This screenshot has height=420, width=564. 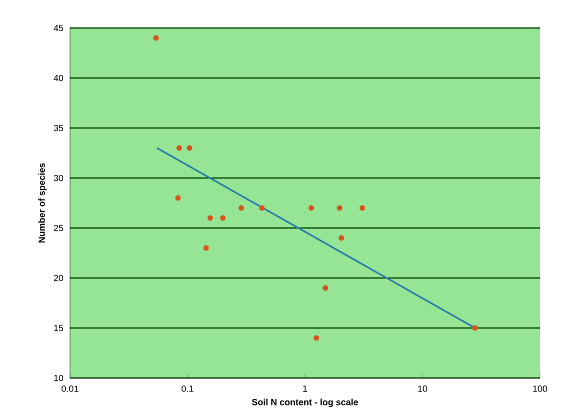 What do you see at coordinates (59, 378) in the screenshot?
I see `y-tick-label: 10` at bounding box center [59, 378].